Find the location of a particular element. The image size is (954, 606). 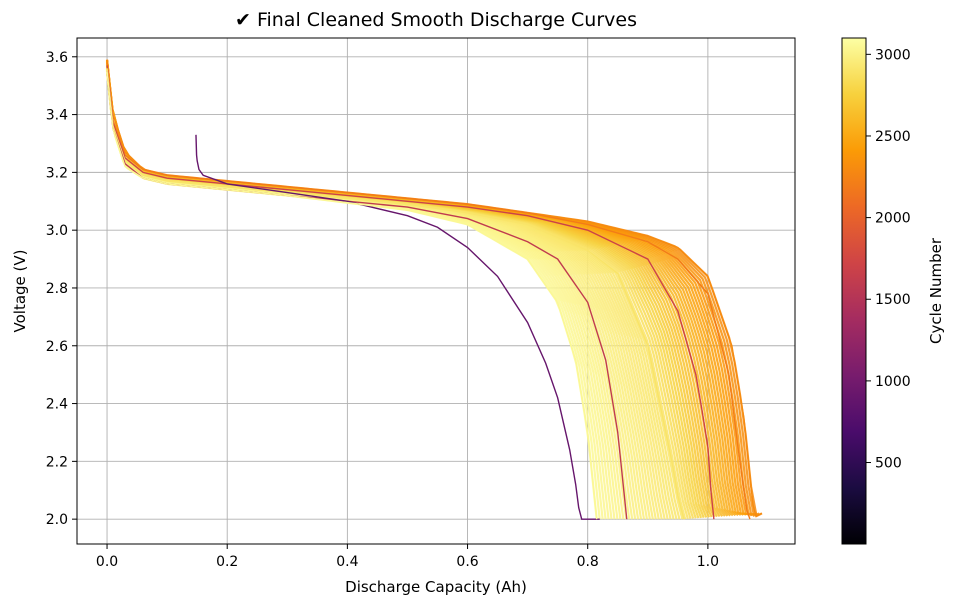

y-tick-label: 2.8 is located at coordinates (57, 289).